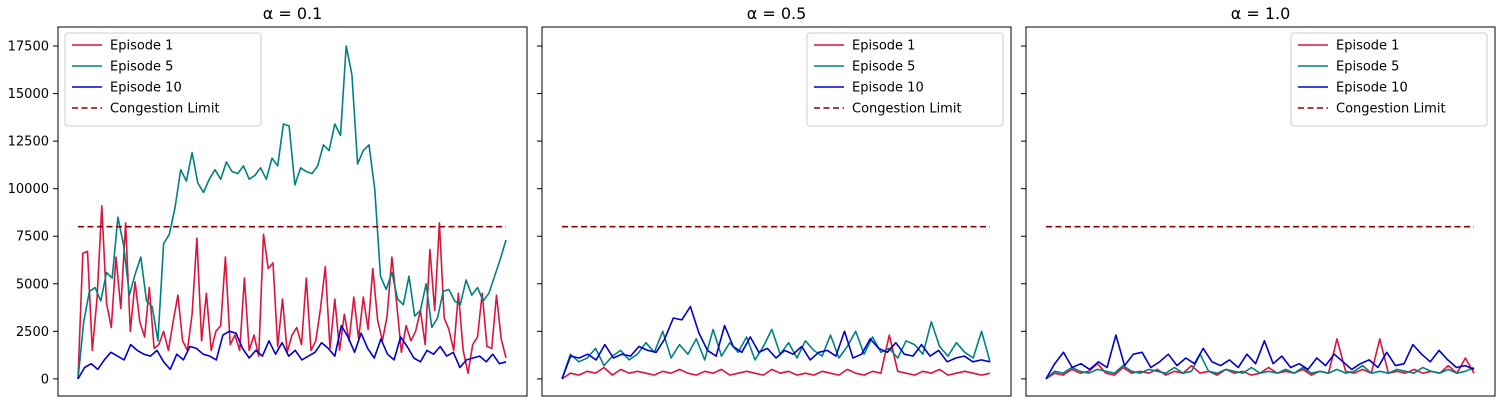 This screenshot has width=1500, height=400. I want to click on chart-title: α = 1.0, so click(1261, 13).